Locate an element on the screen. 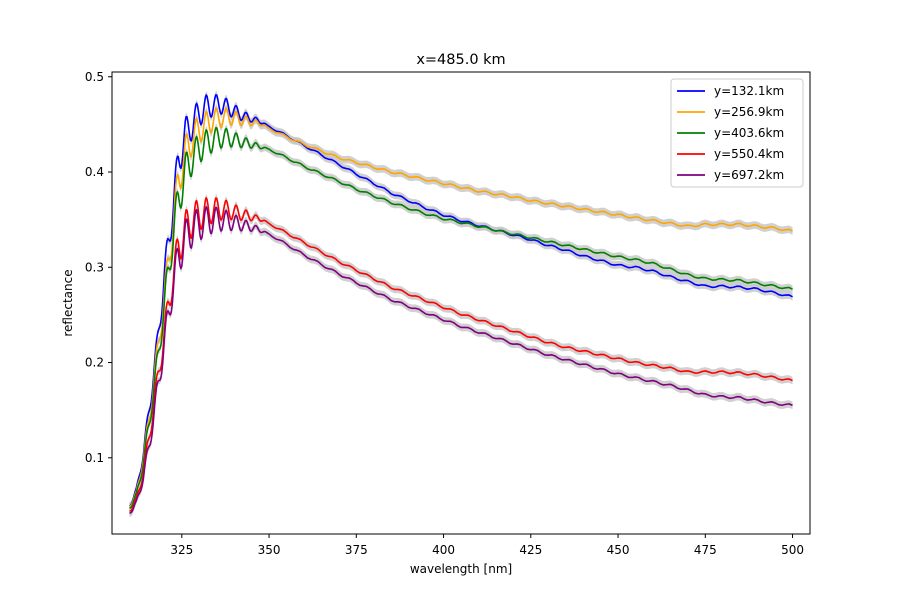 This screenshot has height=600, width=900. legend-label-4: y=550.4km is located at coordinates (749, 154).